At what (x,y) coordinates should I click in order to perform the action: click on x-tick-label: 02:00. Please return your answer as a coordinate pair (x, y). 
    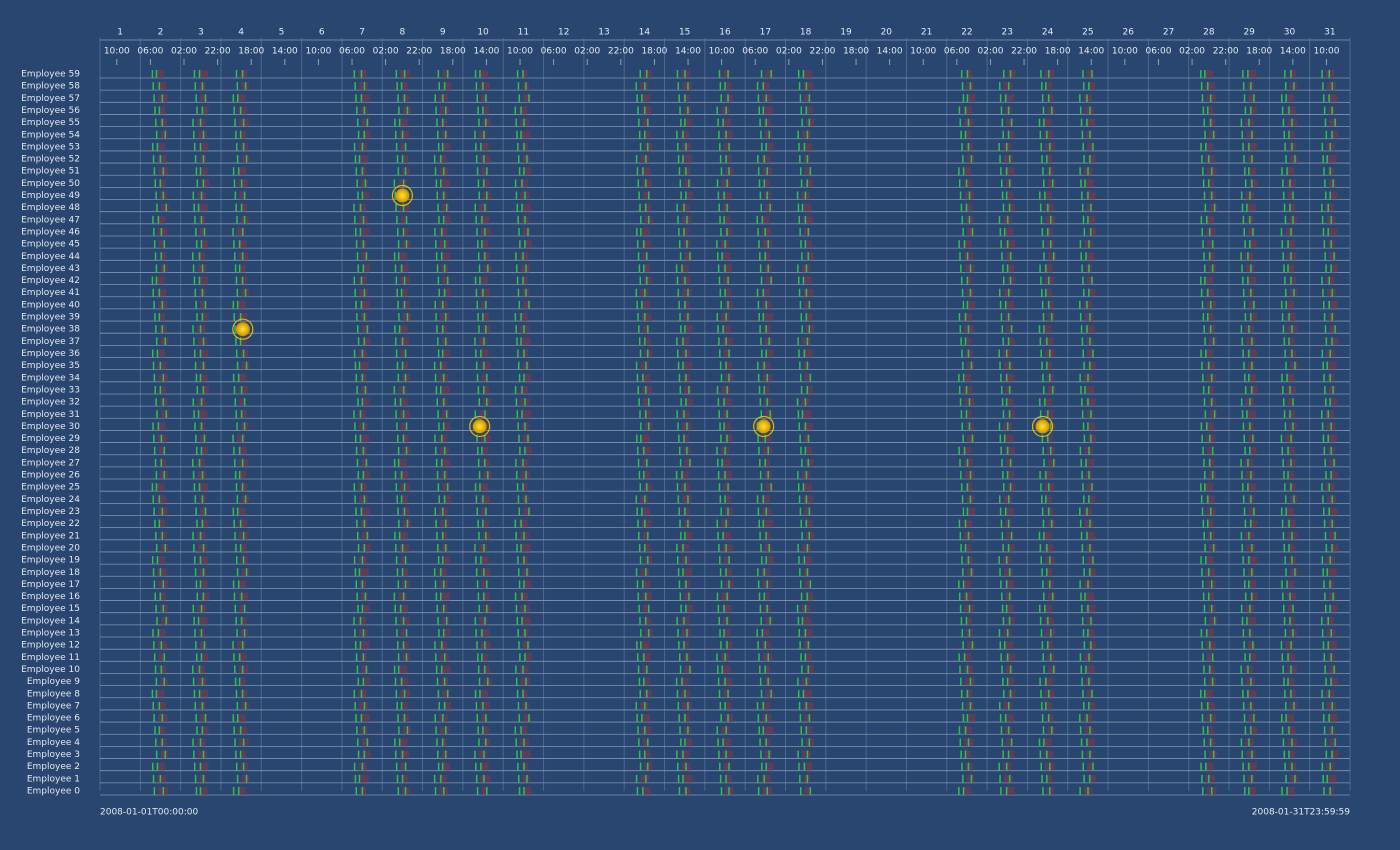
    Looking at the image, I should click on (1192, 52).